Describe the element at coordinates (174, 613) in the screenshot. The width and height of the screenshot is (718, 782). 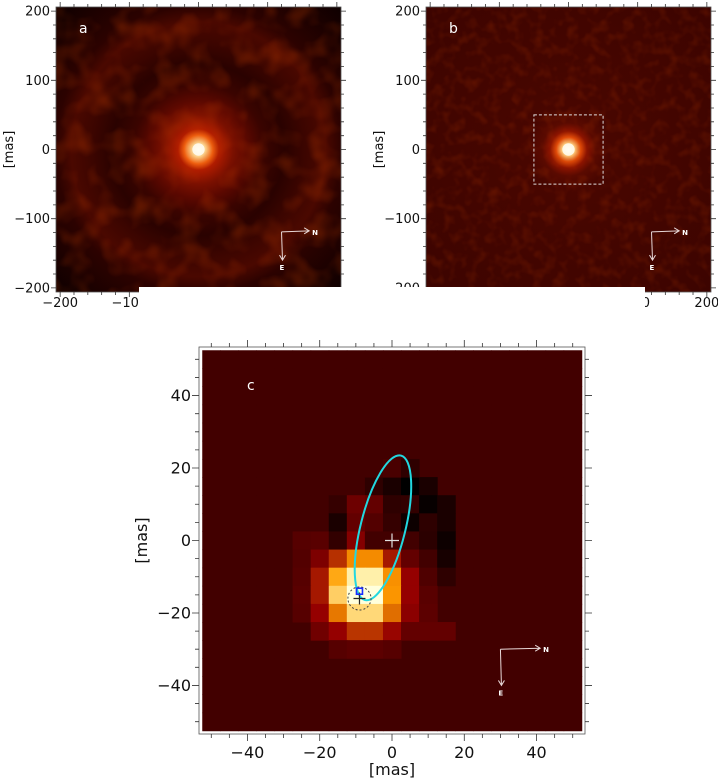
I see `y-tick-label: −20` at that location.